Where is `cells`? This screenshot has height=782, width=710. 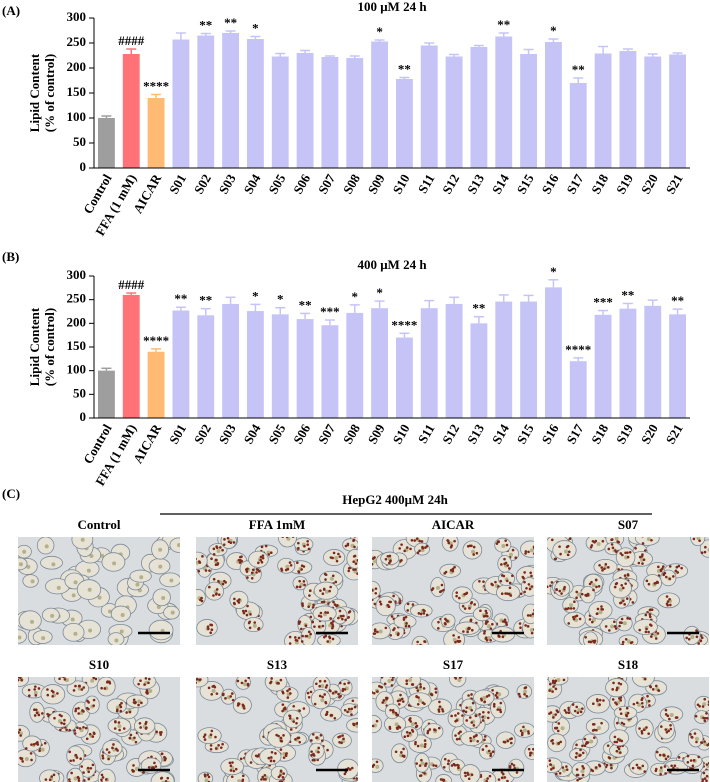 cells is located at coordinates (99, 591).